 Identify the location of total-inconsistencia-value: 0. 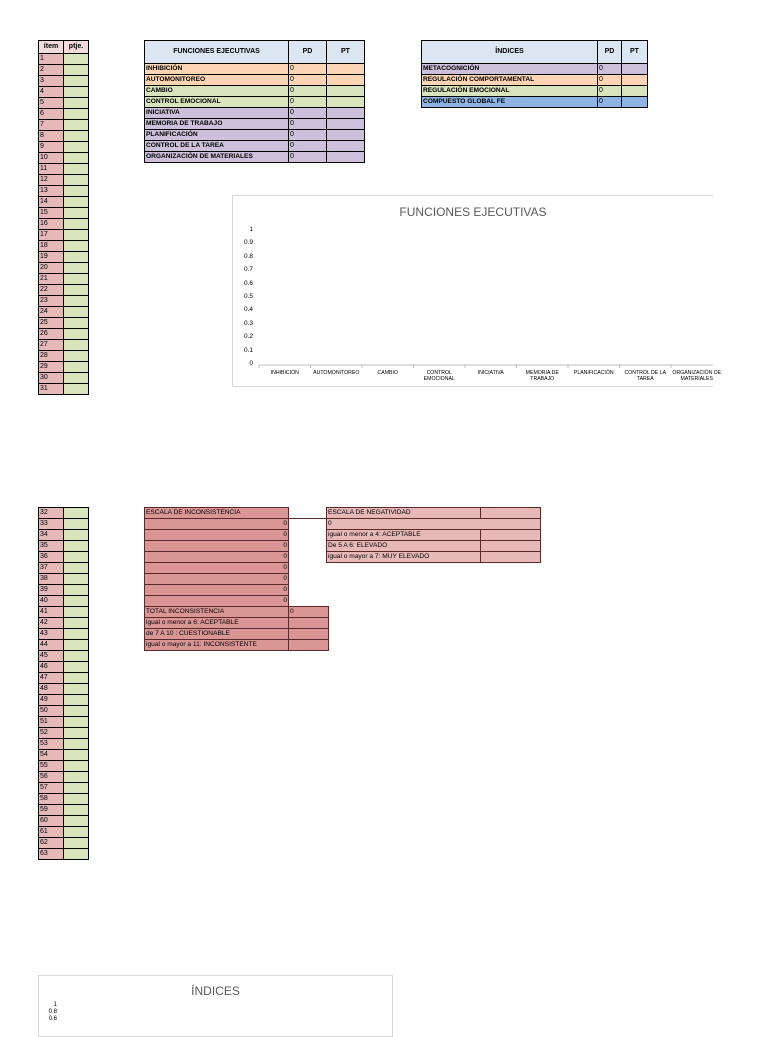
(308, 612).